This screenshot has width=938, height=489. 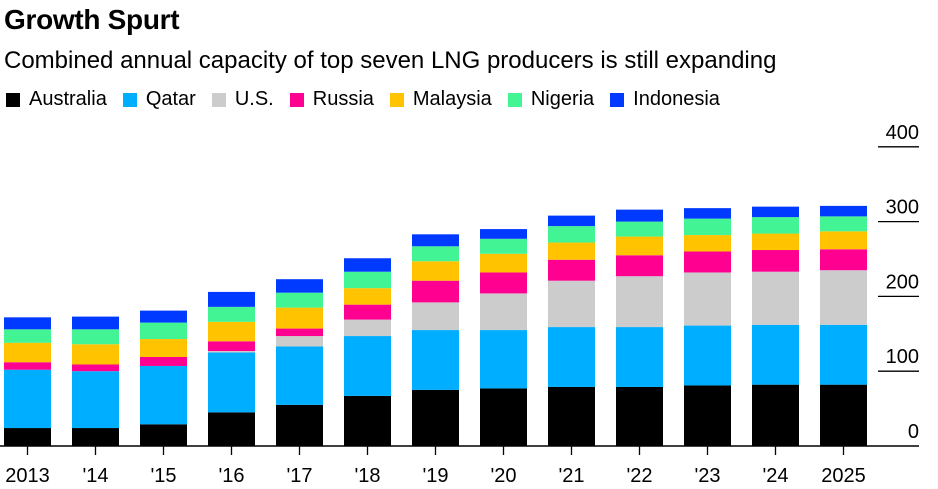 I want to click on x-tick-label: '17, so click(x=299, y=476).